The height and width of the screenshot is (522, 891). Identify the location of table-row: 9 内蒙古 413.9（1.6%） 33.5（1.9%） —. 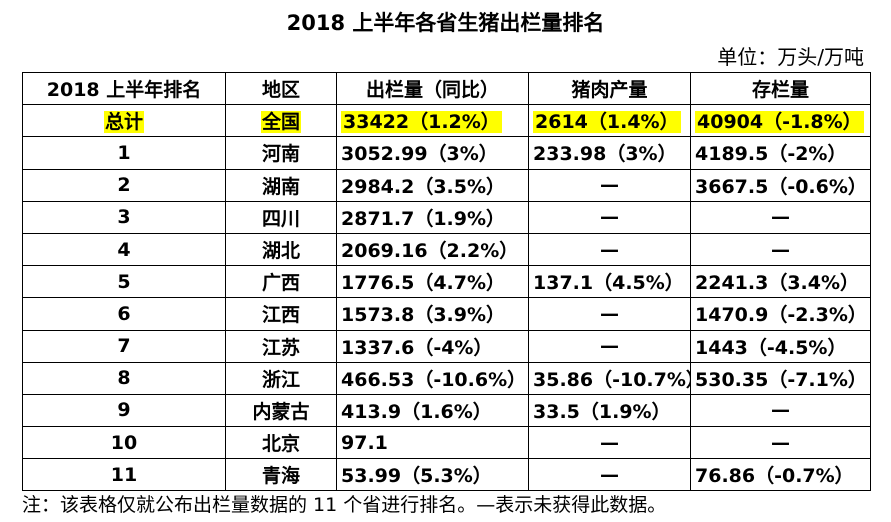
(446, 410).